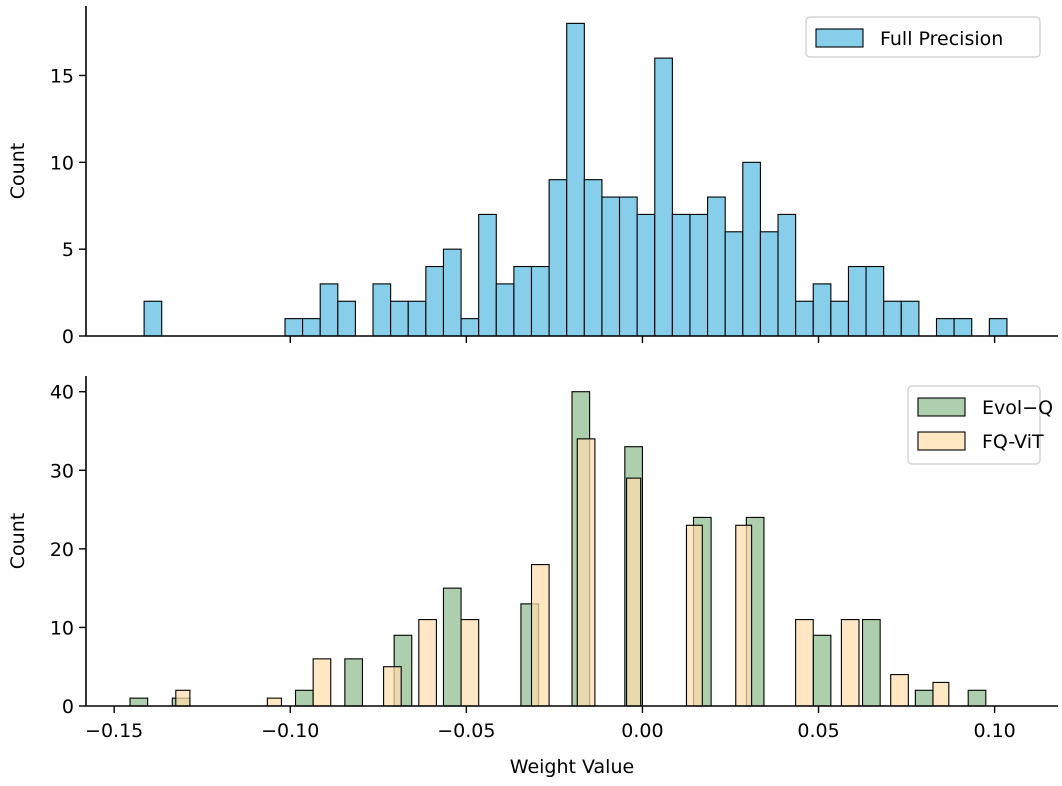 The image size is (1062, 786). Describe the element at coordinates (941, 39) in the screenshot. I see `legend-label: Full Precision` at that location.